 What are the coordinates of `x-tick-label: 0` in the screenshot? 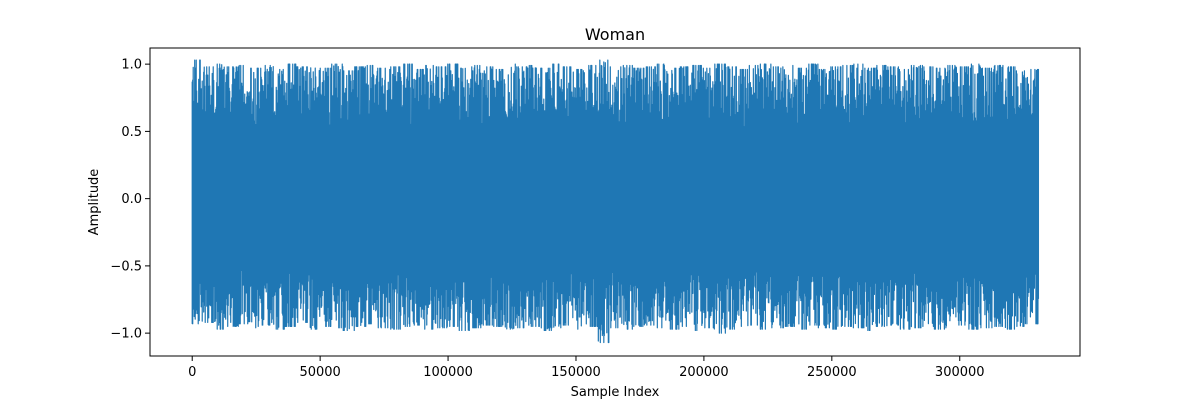 It's located at (192, 372).